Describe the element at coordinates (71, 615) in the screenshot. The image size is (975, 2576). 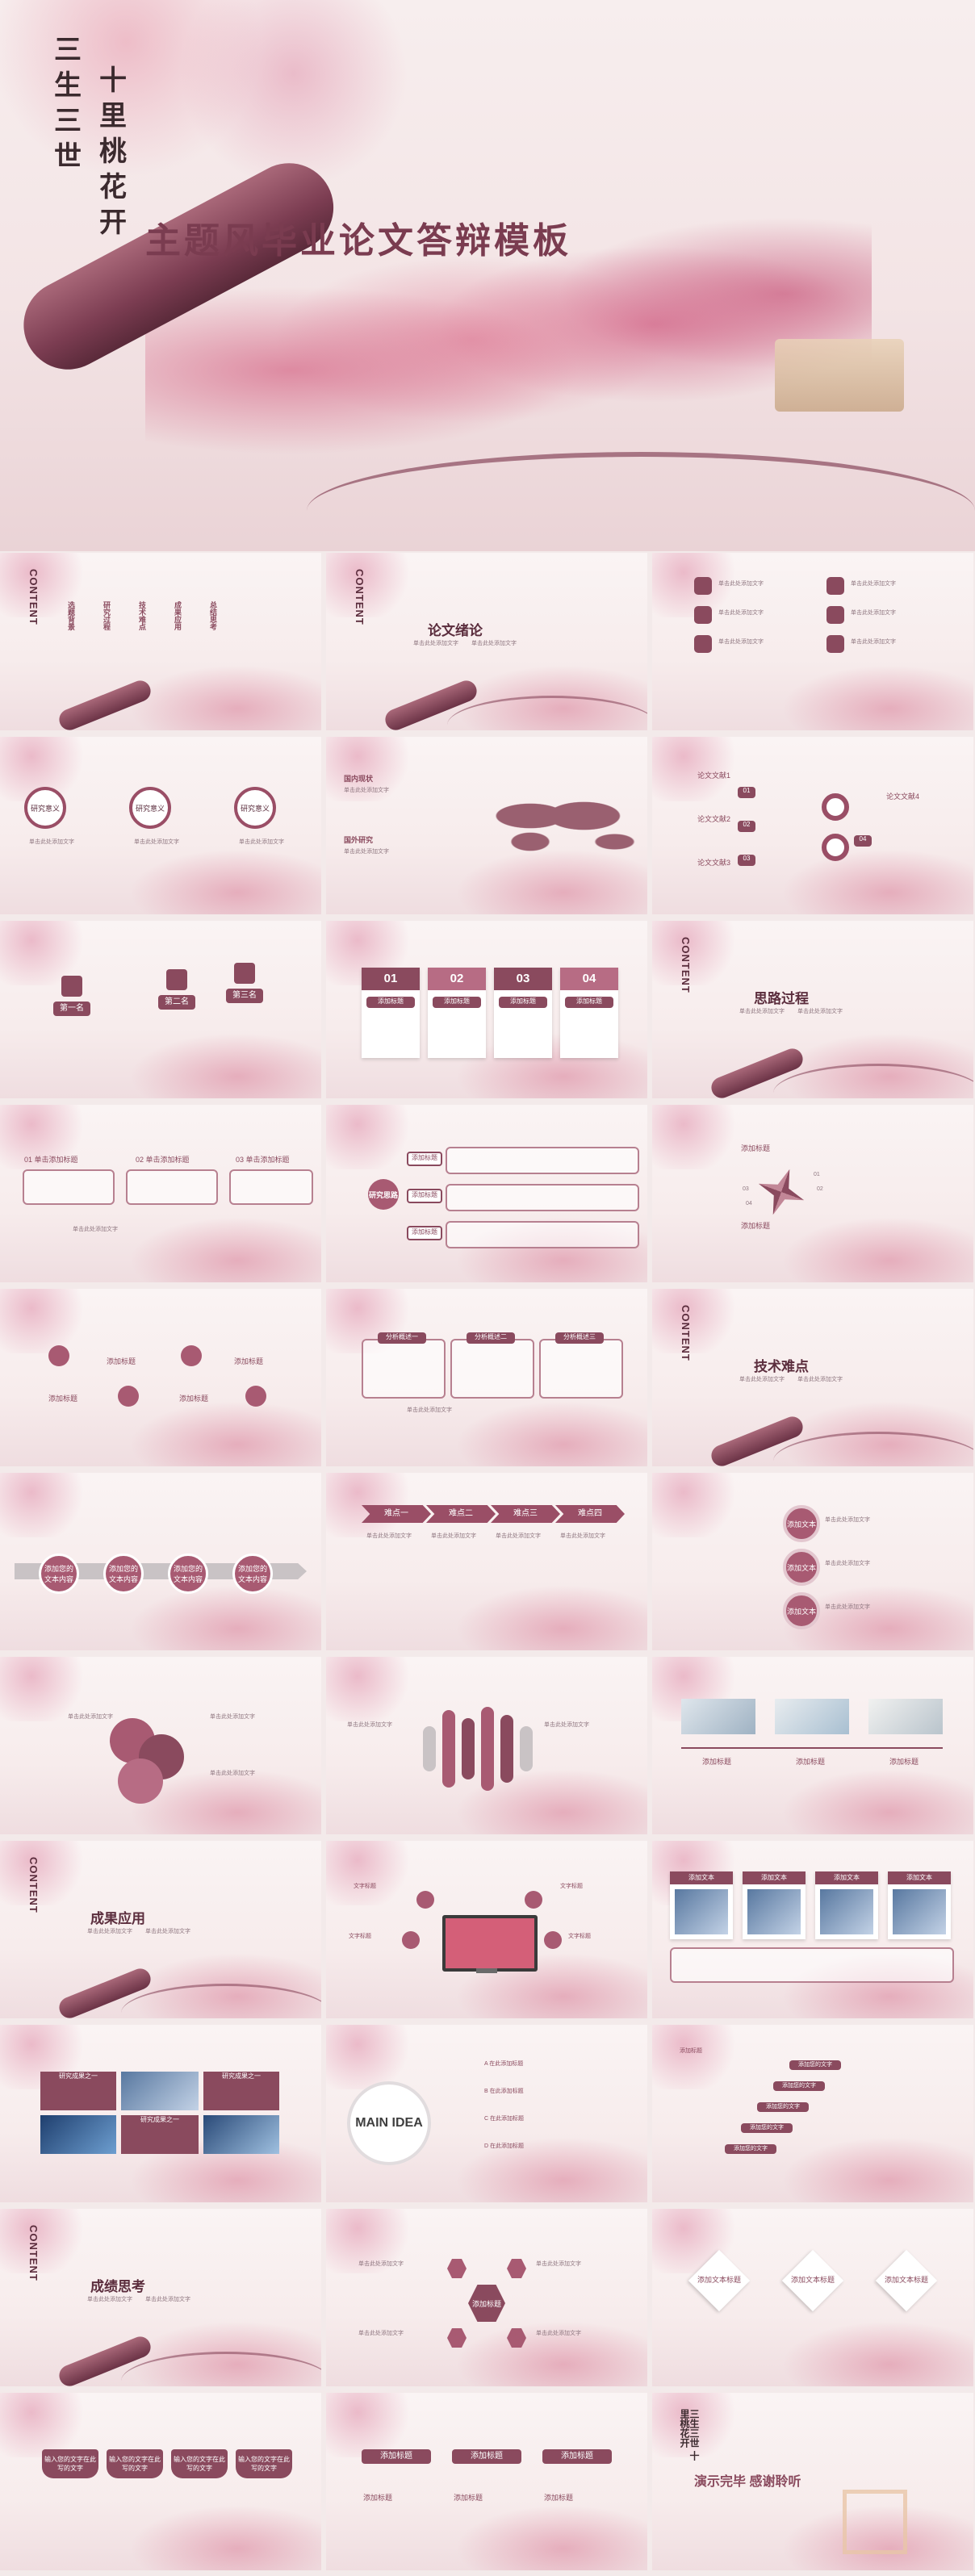
I see `toc-item-1: 选题背景` at that location.